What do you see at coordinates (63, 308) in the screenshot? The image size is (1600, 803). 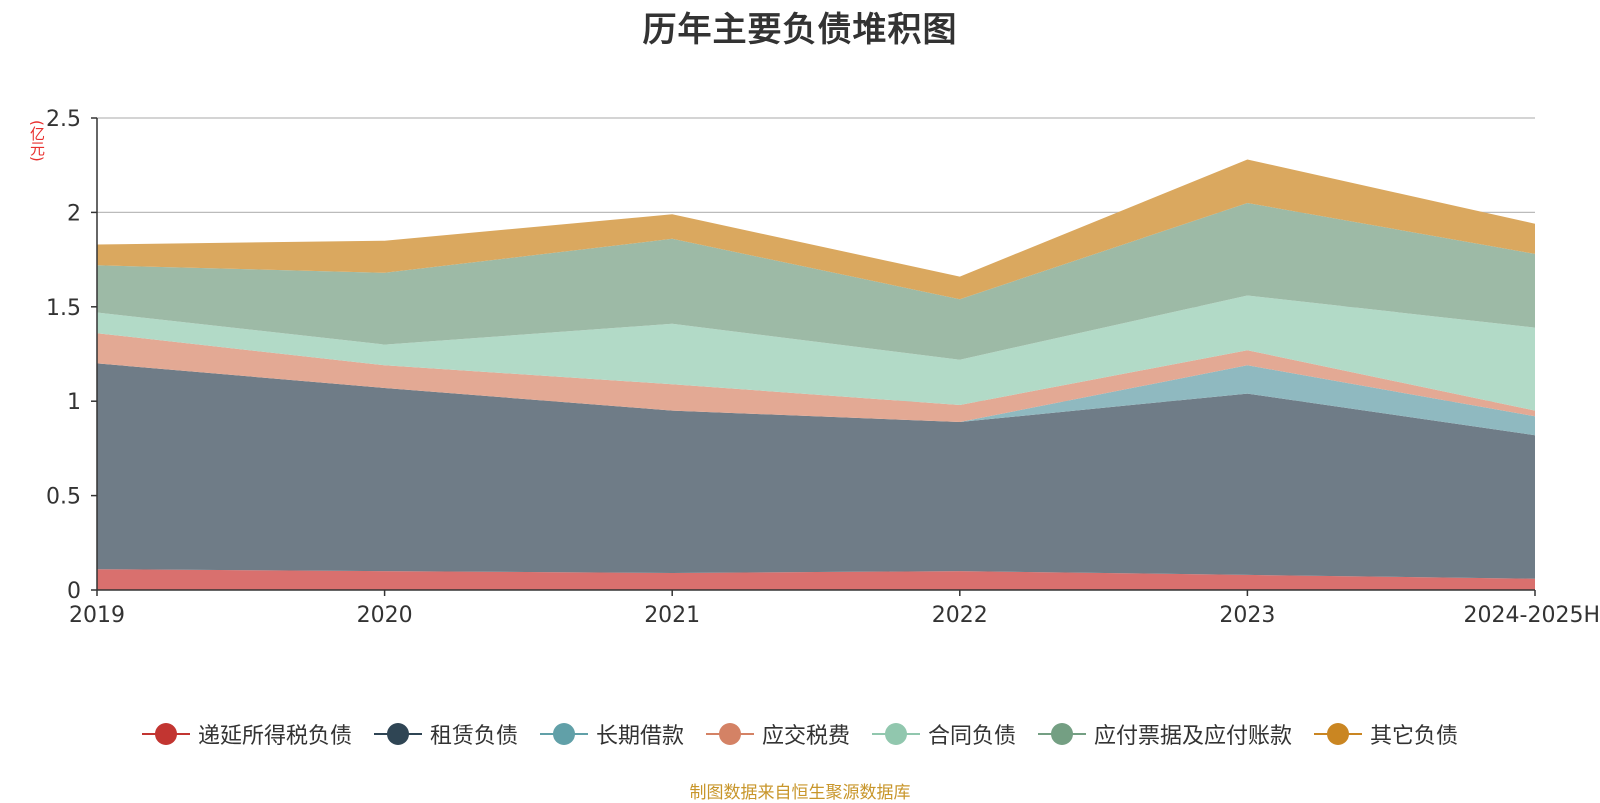 I see `y-tick-label-3: 1.5` at bounding box center [63, 308].